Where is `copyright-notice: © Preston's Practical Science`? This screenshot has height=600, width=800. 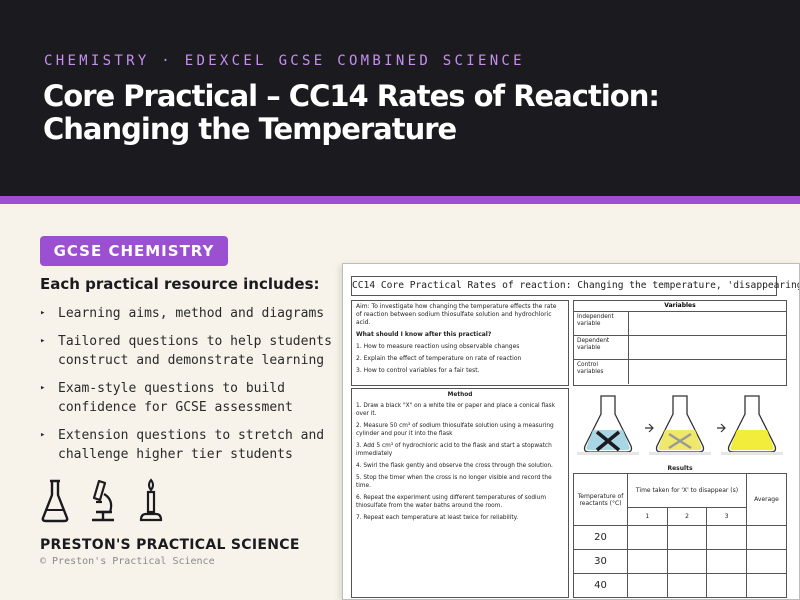 copyright-notice: © Preston's Practical Science is located at coordinates (127, 561).